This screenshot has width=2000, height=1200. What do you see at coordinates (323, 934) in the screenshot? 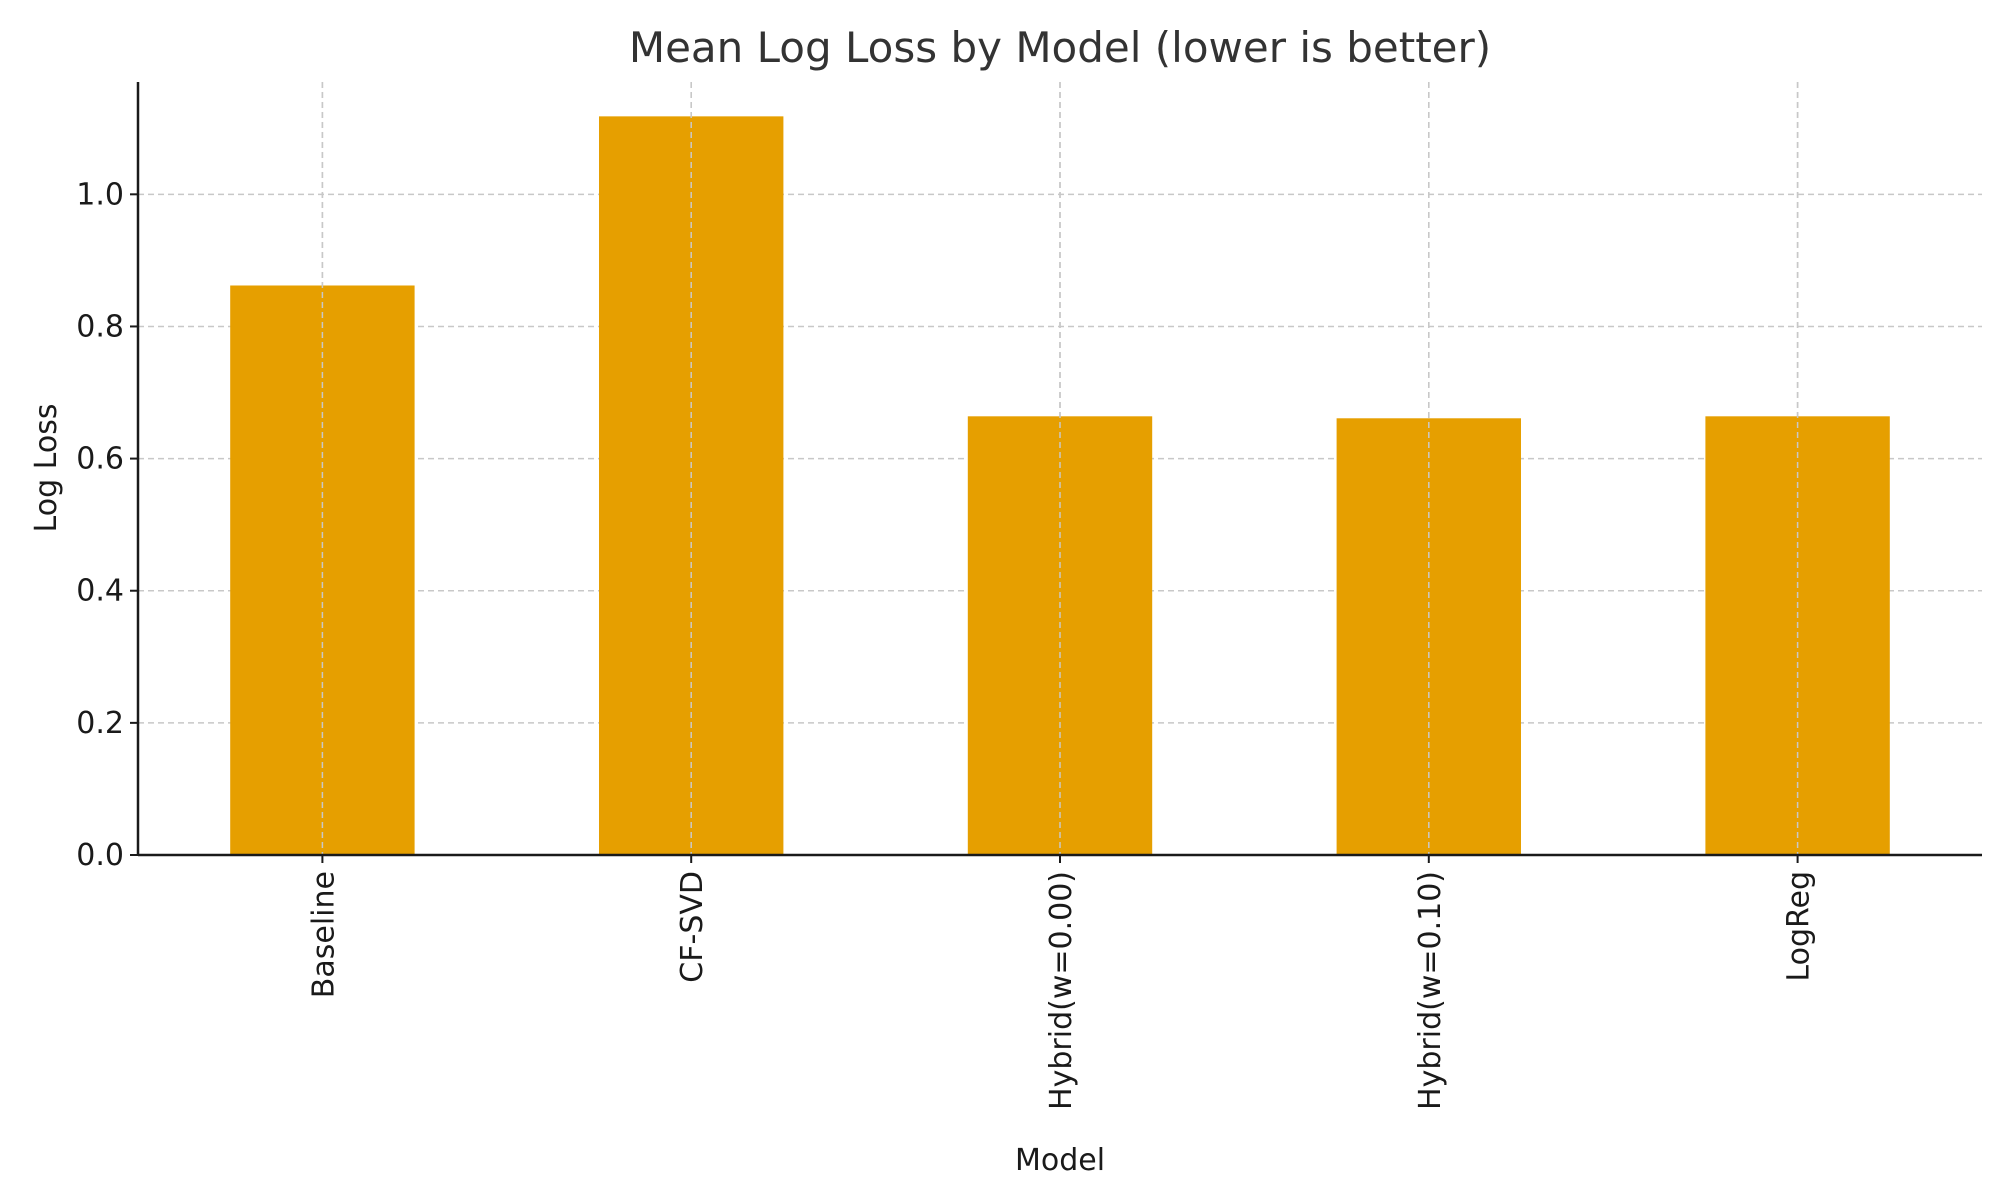
I see `x-tick-label: Baseline` at bounding box center [323, 934].